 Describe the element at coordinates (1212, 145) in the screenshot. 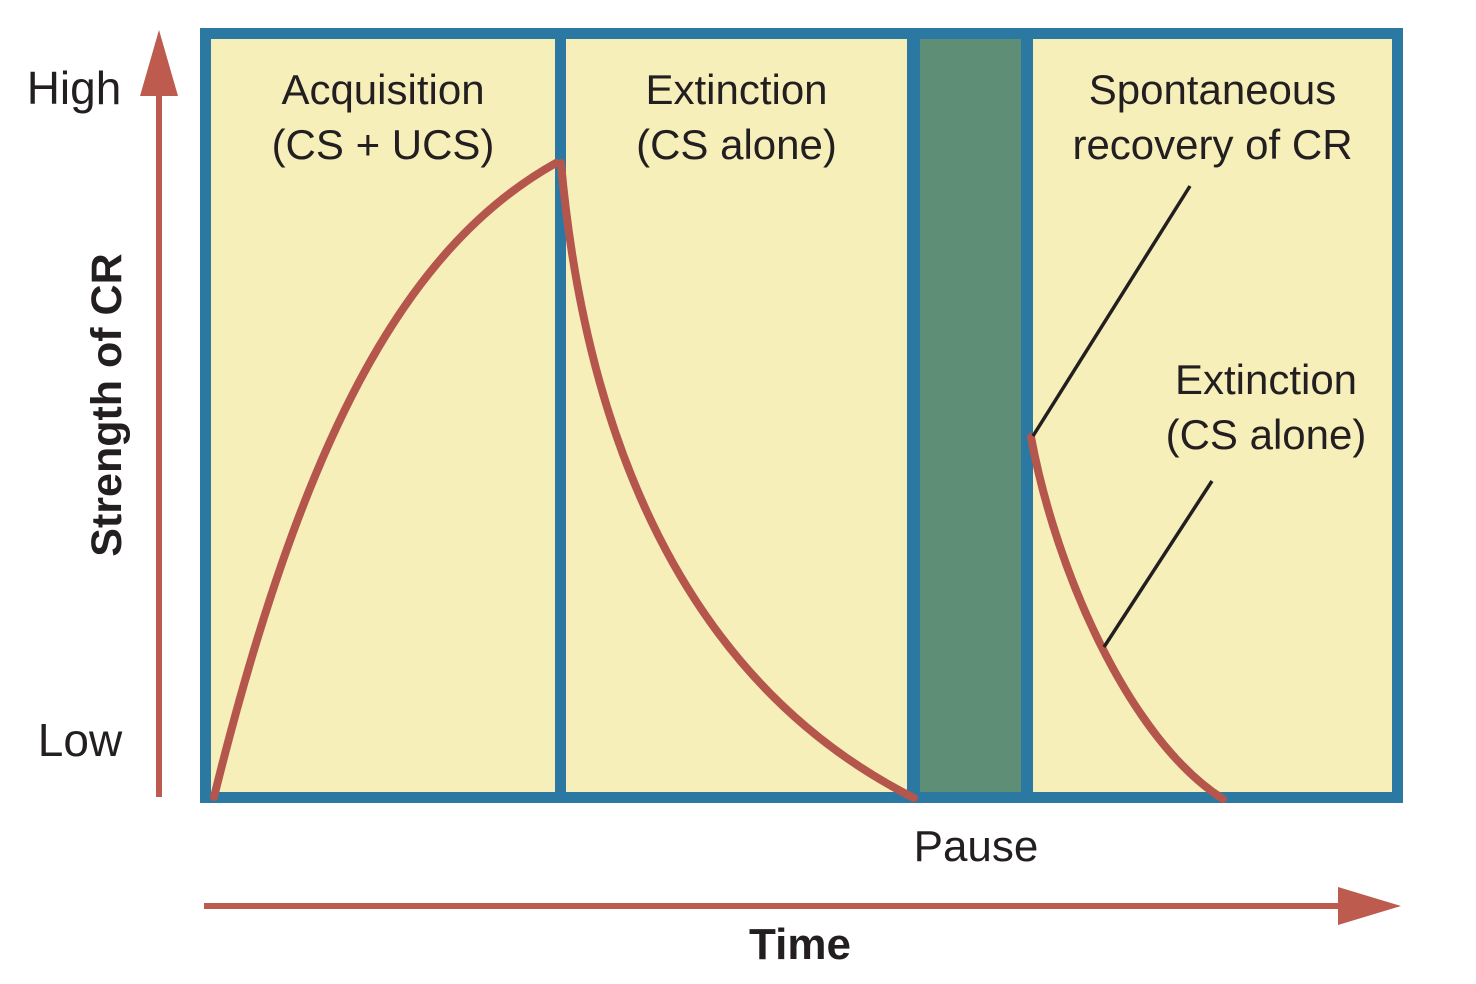

I see `spontaneous-label-line2: recovery of CR` at that location.